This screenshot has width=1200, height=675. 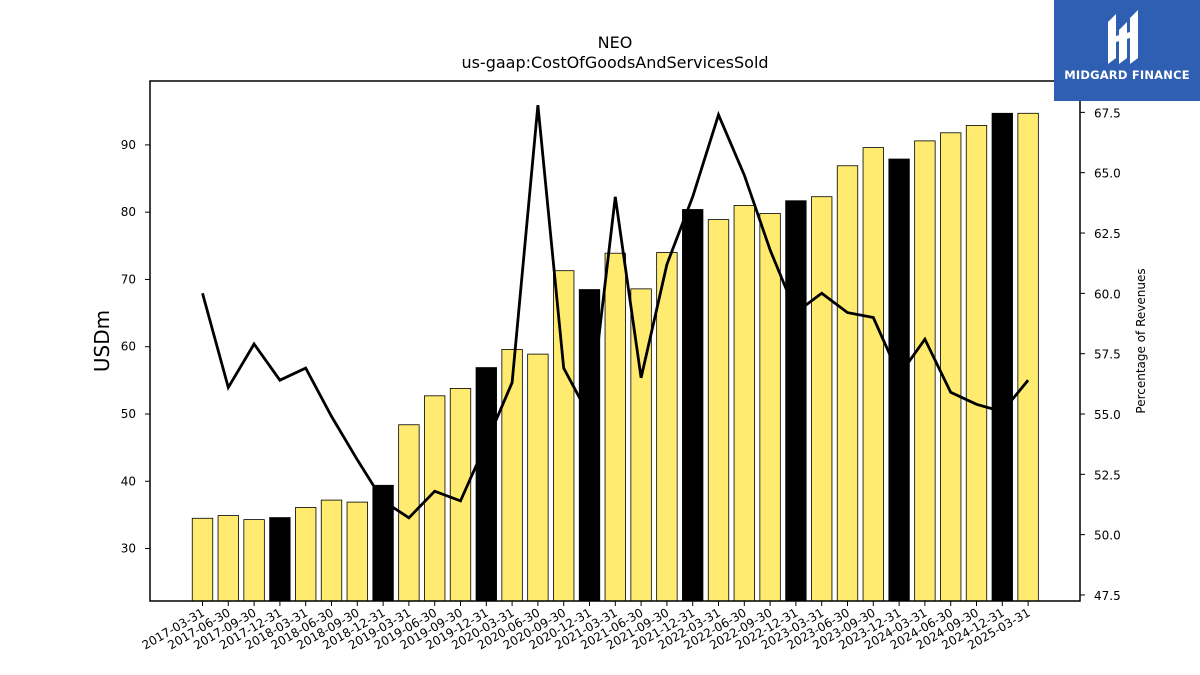 What do you see at coordinates (128, 481) in the screenshot?
I see `y-tick-label: 40` at bounding box center [128, 481].